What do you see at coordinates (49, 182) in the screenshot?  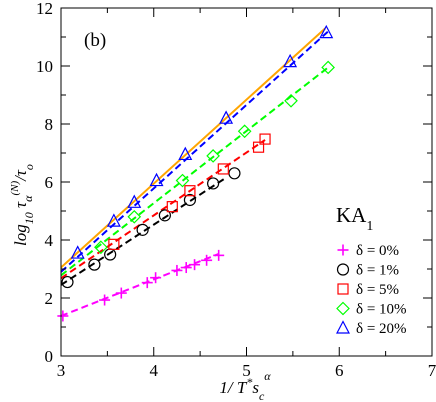 I see `y-tick-label: 6` at bounding box center [49, 182].